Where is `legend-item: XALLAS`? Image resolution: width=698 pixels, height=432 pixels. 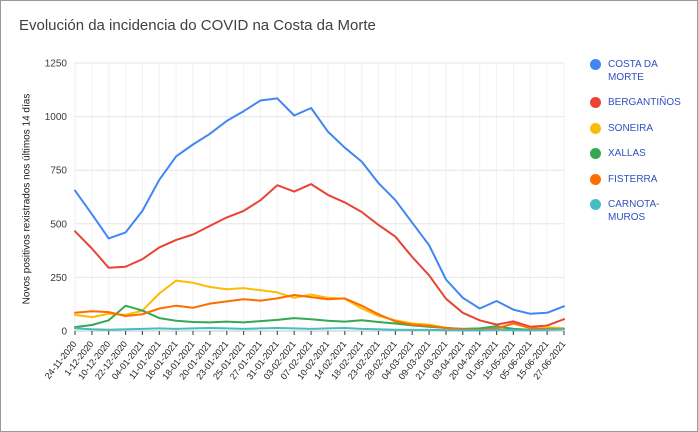 legend-item: XALLAS is located at coordinates (642, 154).